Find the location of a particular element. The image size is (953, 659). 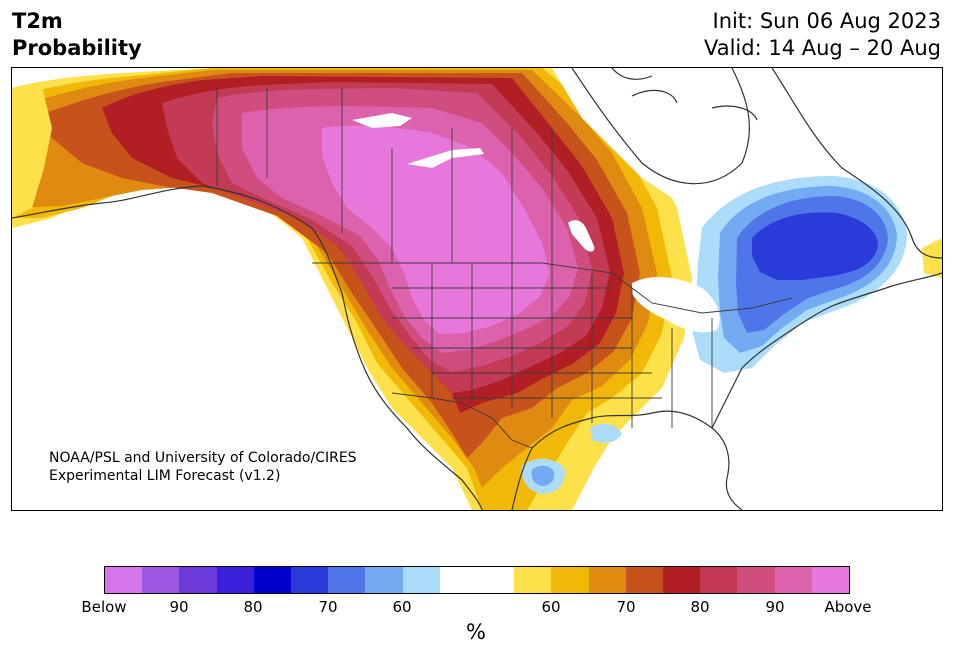

coastline-arctic-islands is located at coordinates (684, 94).